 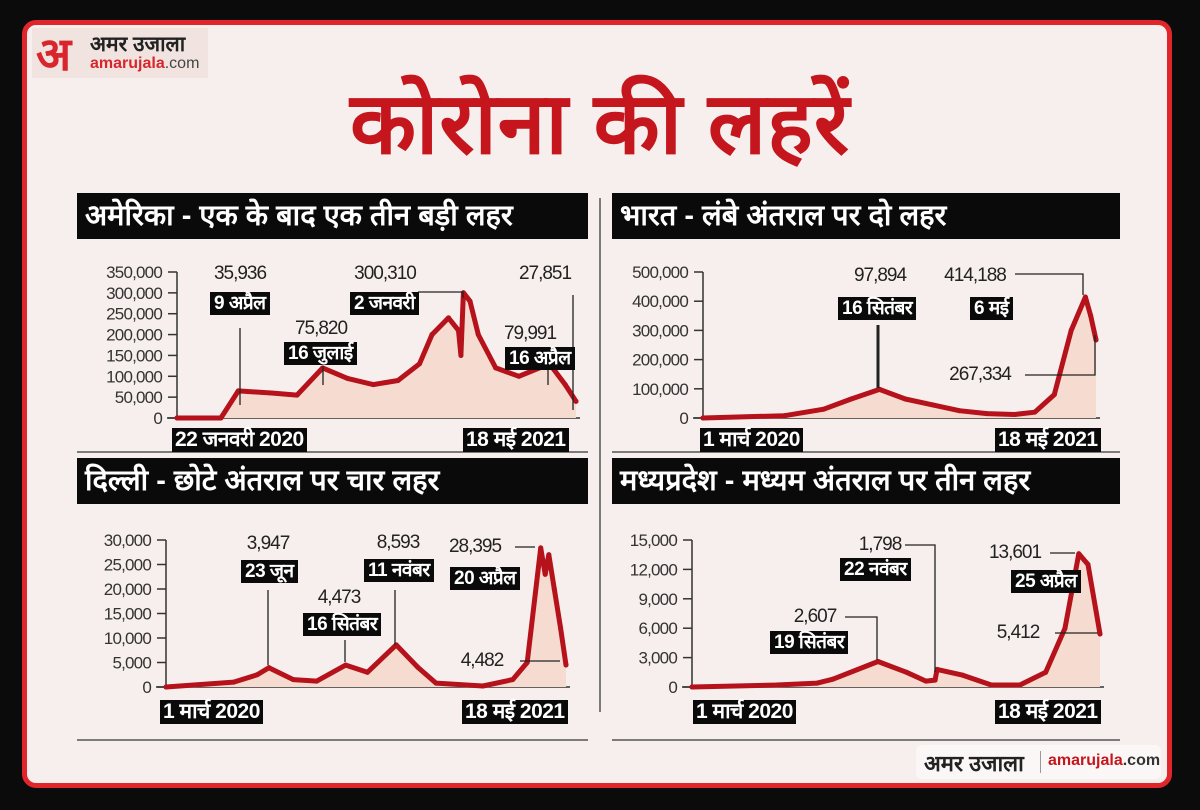 I want to click on annotation-value: 28,395, so click(x=475, y=546).